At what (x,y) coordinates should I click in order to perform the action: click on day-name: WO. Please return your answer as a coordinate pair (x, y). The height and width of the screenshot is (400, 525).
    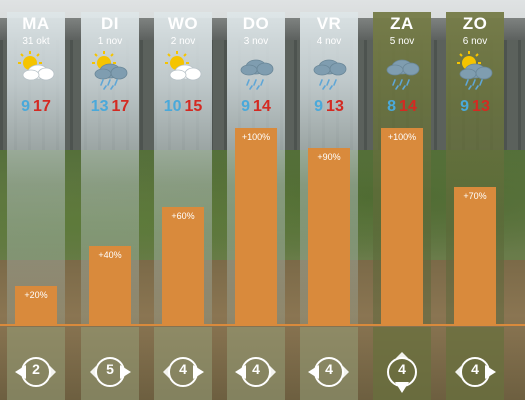
    Looking at the image, I should click on (183, 23).